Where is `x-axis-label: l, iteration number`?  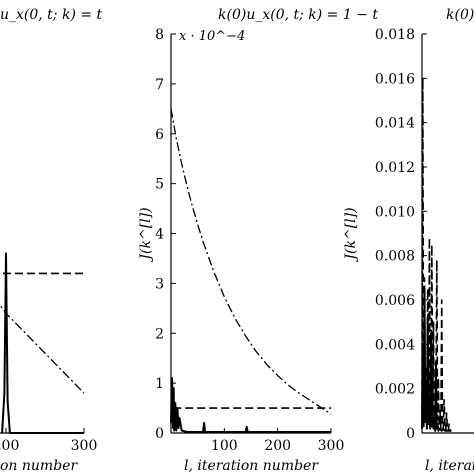 x-axis-label: l, iteration number is located at coordinates (251, 466).